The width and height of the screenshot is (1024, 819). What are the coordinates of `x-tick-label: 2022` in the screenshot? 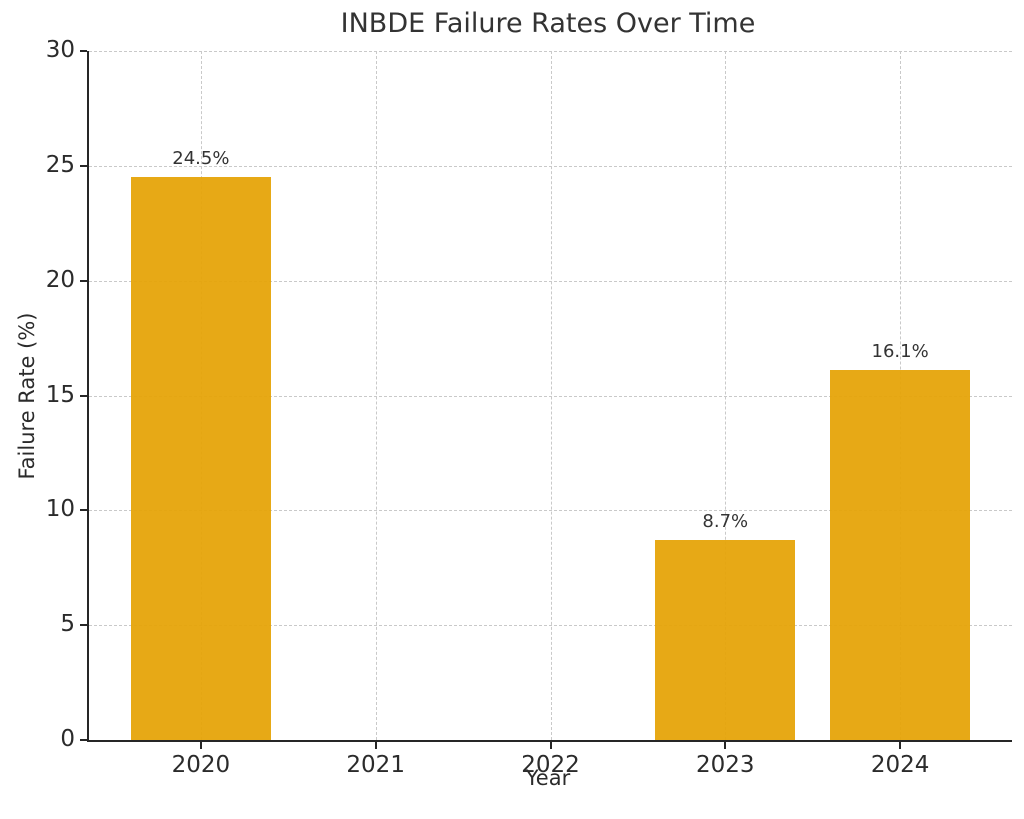 It's located at (550, 765).